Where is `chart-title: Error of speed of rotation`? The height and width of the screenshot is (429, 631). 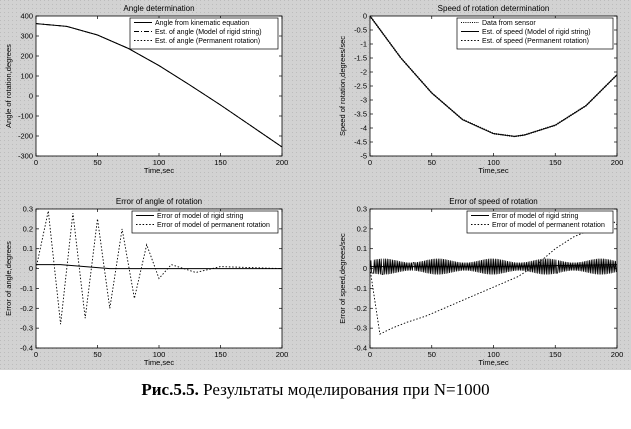
chart-title: Error of speed of rotation is located at coordinates (493, 201).